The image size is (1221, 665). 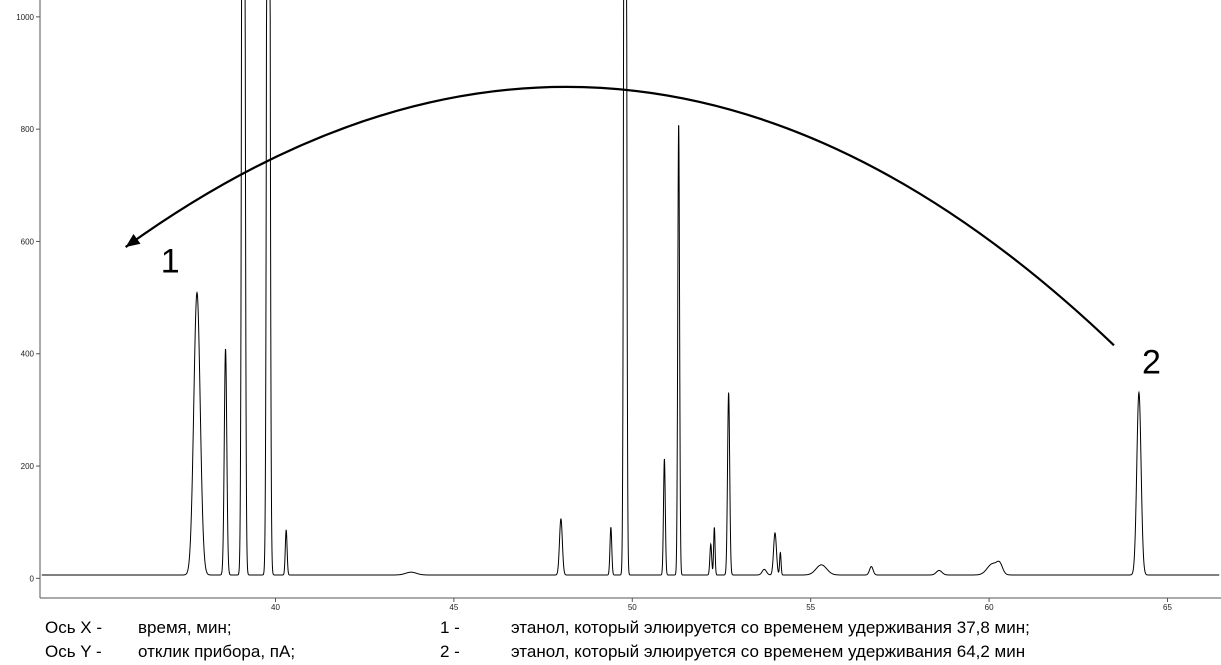 I want to click on x-tick-label: 65, so click(x=1167, y=607).